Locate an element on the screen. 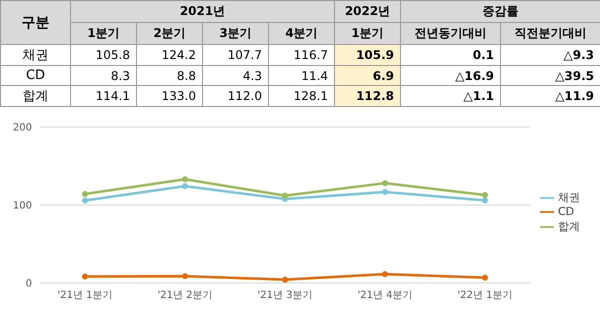  text: 124.2 is located at coordinates (169, 55).